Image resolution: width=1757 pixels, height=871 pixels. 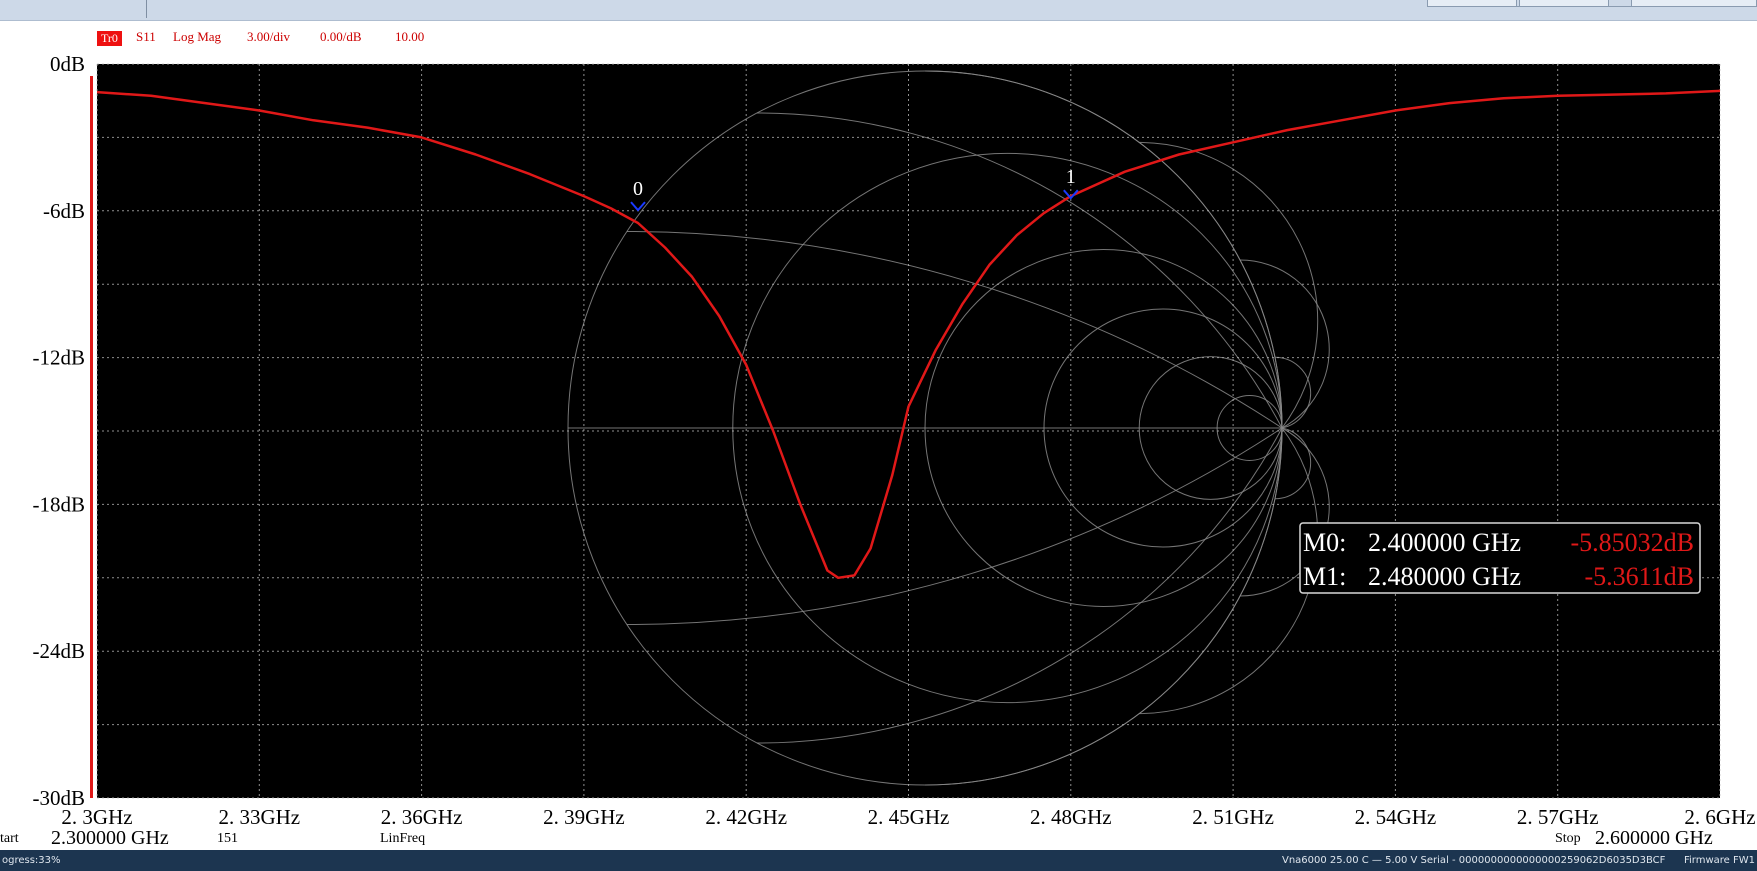 I want to click on points-count: 151, so click(x=227, y=838).